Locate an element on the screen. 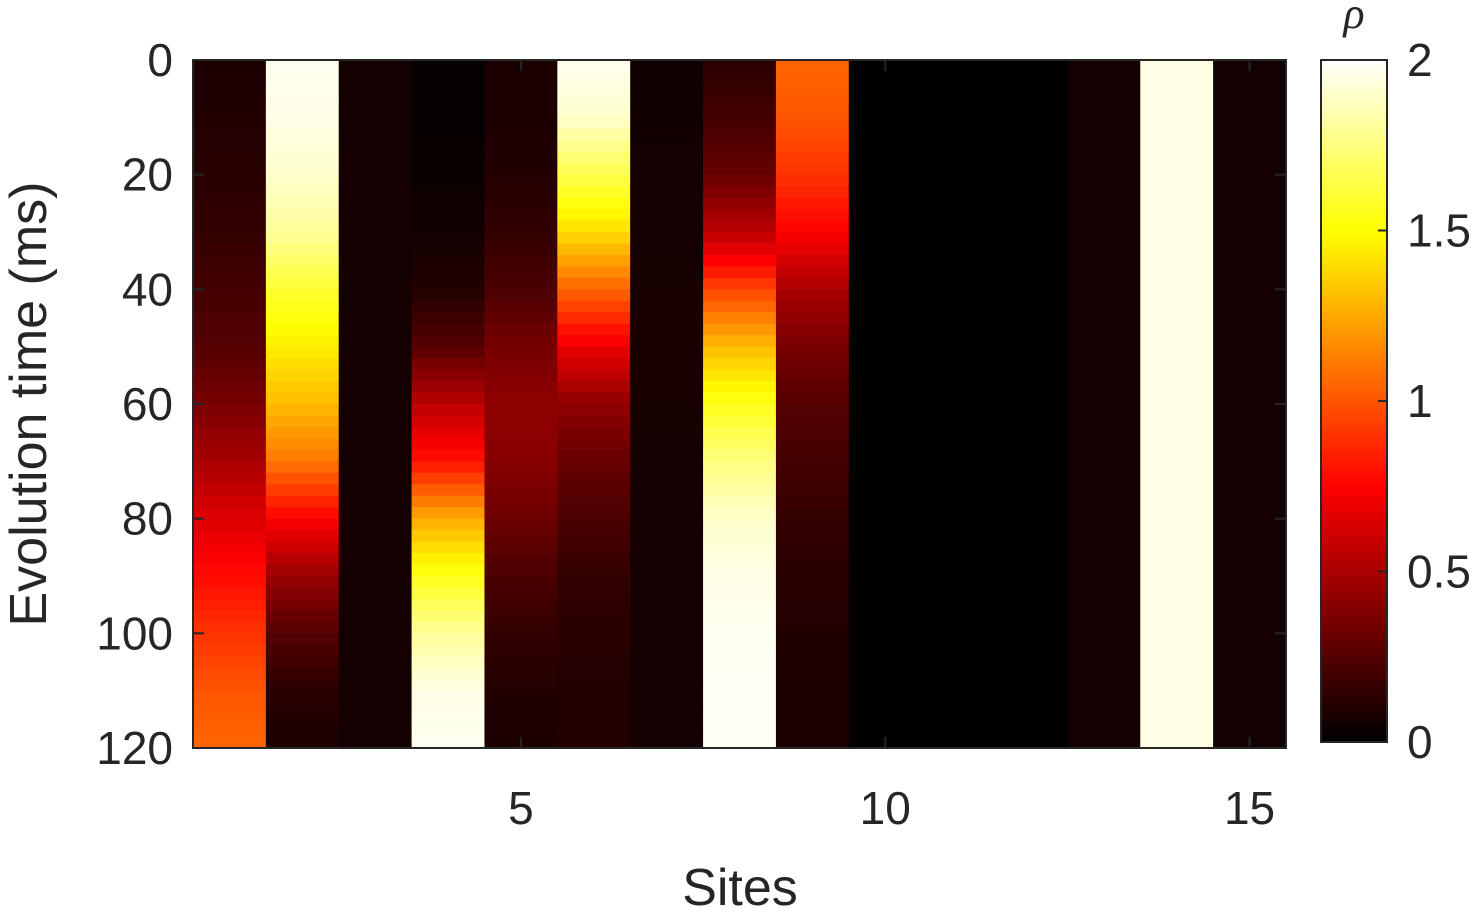 The height and width of the screenshot is (919, 1479). y-tick-label: 120 is located at coordinates (134, 748).